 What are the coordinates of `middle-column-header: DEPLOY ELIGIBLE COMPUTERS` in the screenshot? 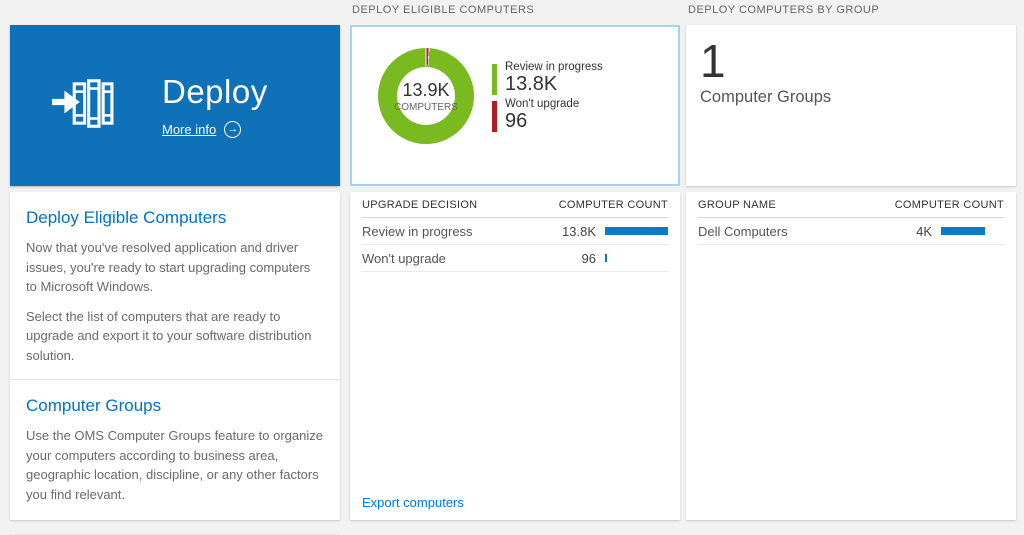 It's located at (443, 10).